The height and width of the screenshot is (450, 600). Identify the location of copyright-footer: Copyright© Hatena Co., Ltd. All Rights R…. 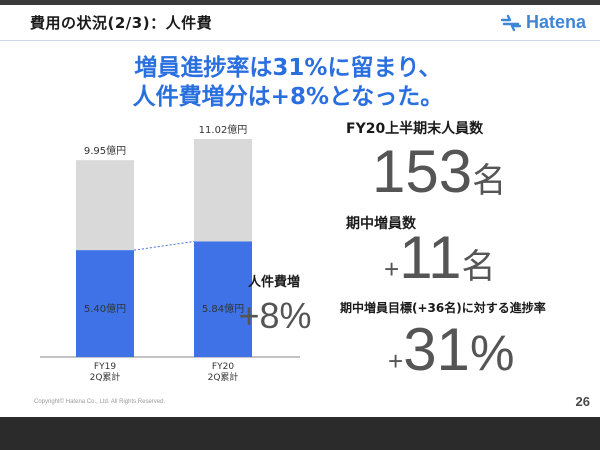
(100, 402).